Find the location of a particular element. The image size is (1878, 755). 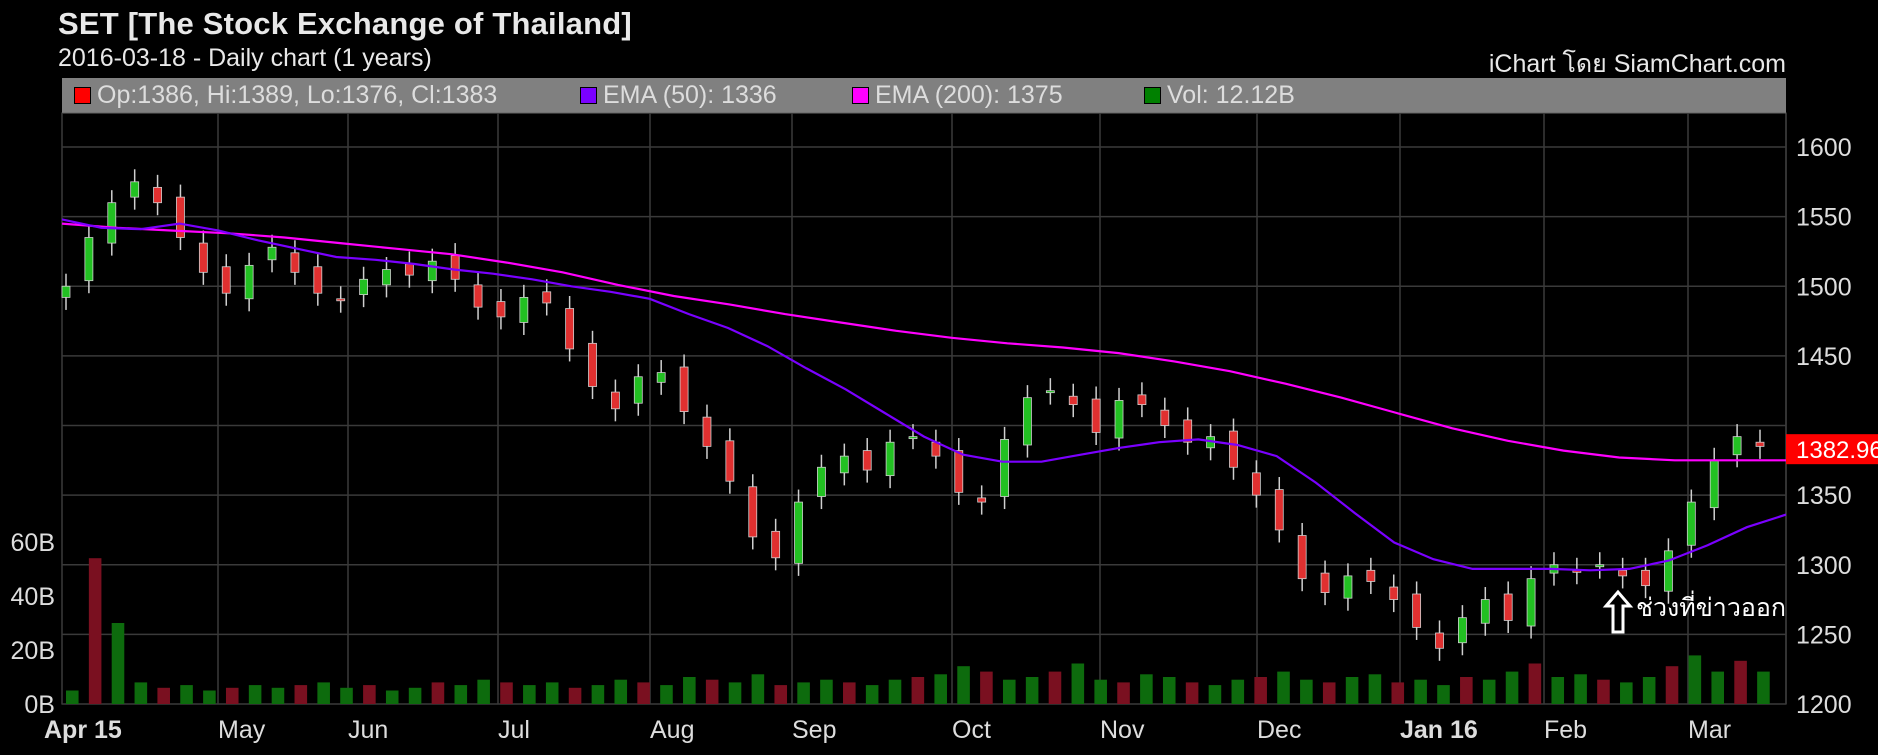

month-label: Jan 16 is located at coordinates (1439, 730).